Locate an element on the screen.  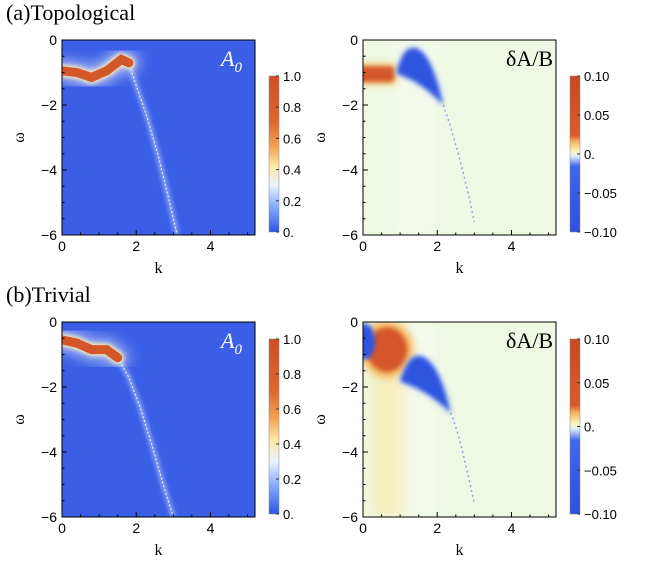
panel-2-plot-area is located at coordinates (158, 419).